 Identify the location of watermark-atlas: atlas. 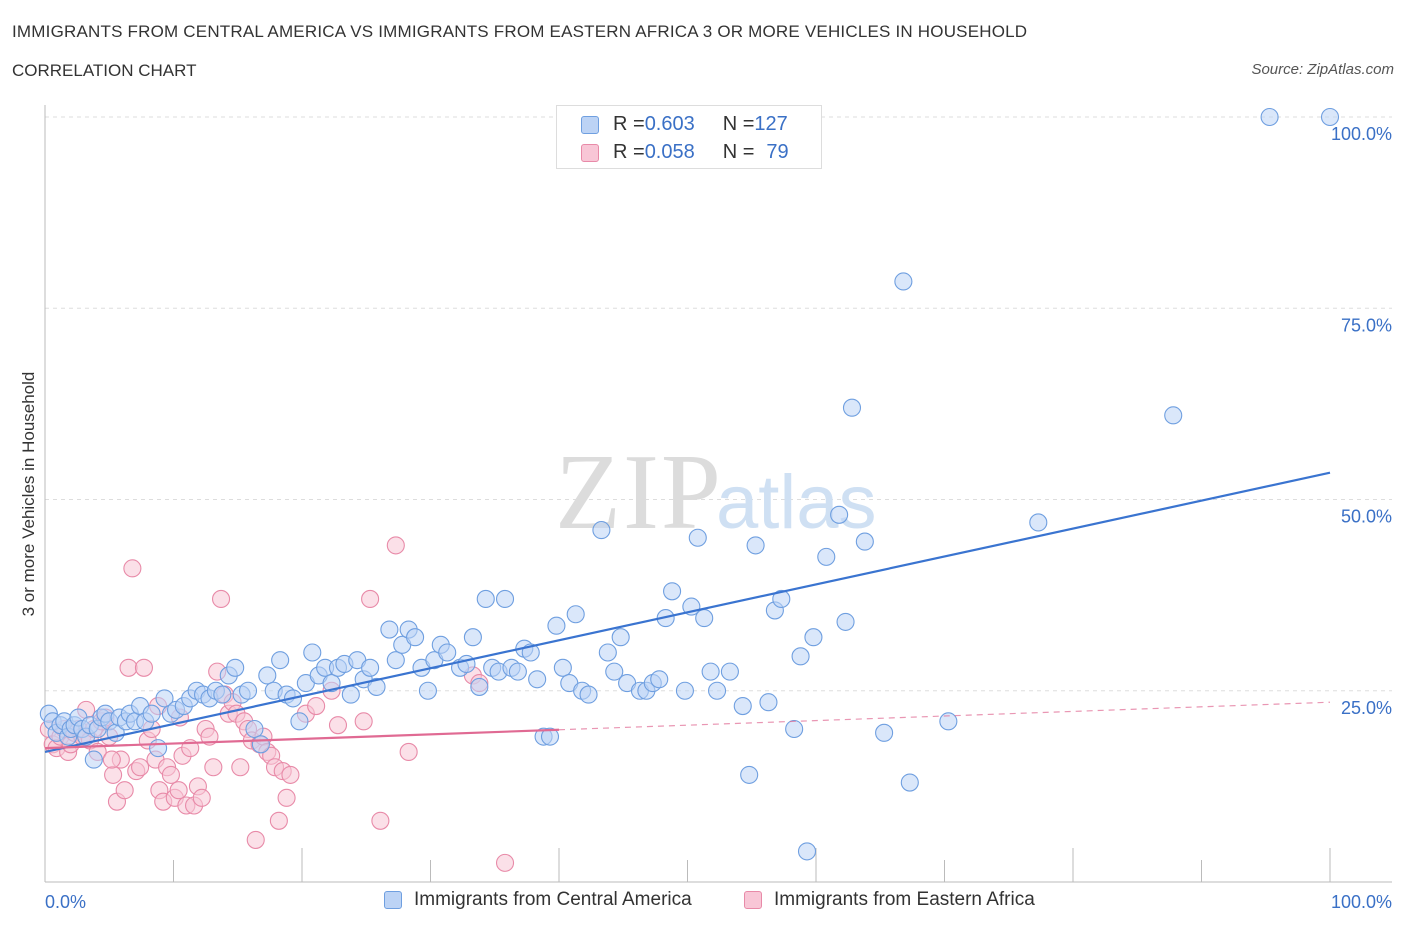
(796, 502).